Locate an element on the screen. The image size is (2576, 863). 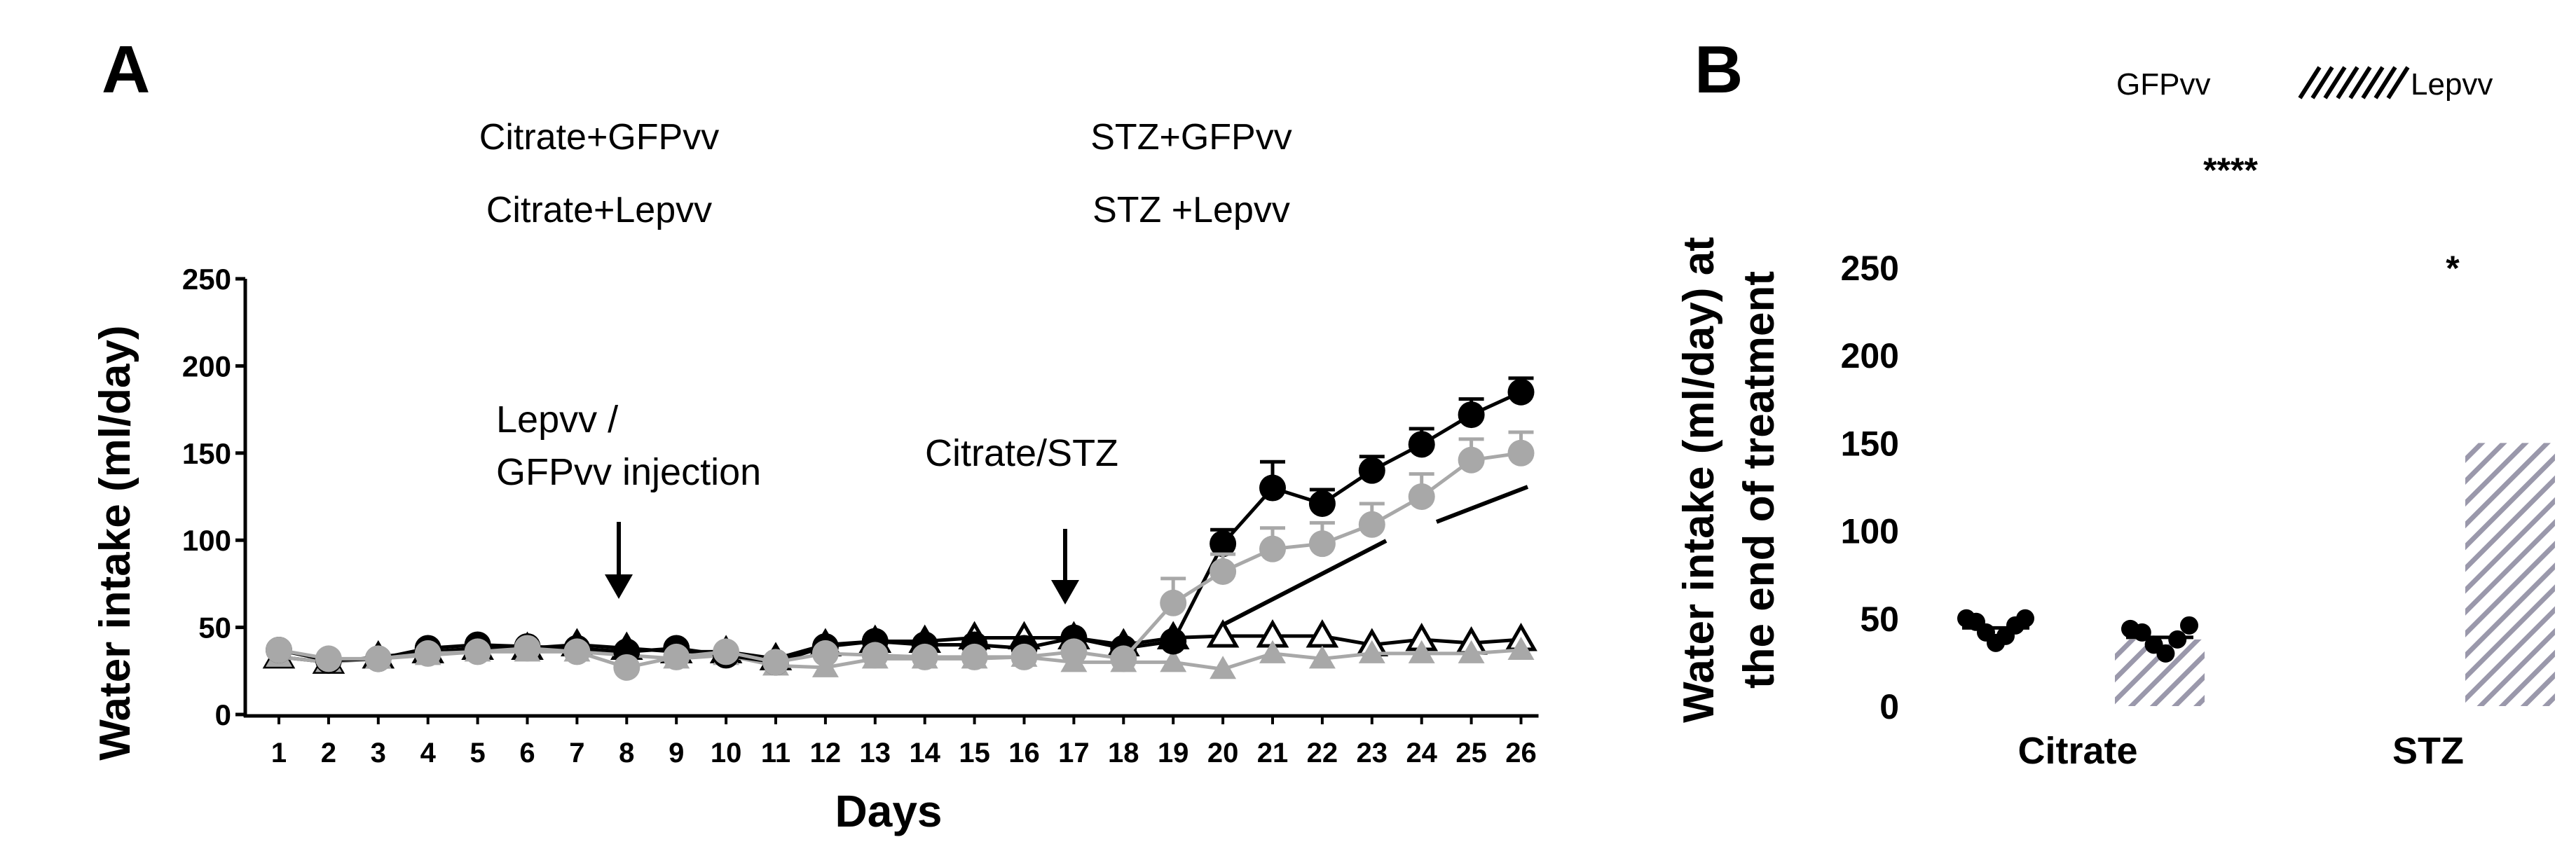
y-tick-label-b: 250 is located at coordinates (1870, 268).